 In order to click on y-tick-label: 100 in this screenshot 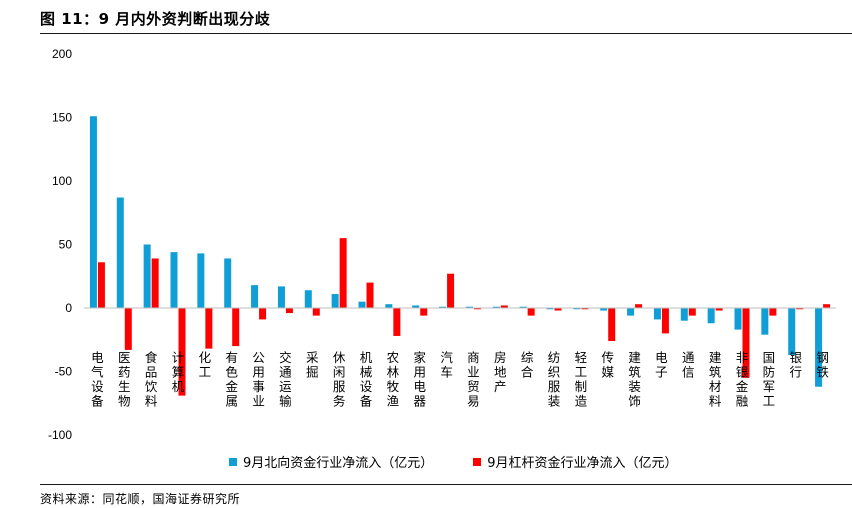, I will do `click(62, 181)`.